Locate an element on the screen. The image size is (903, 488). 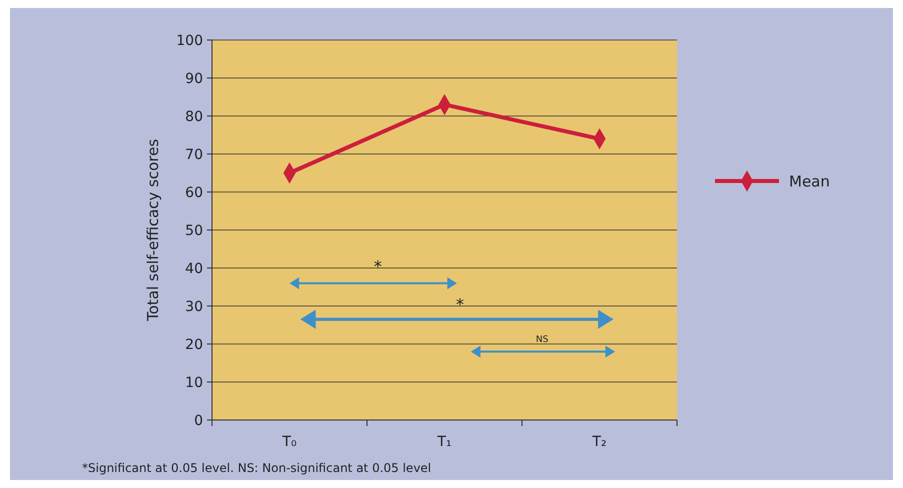
y-tick-label: 100 is located at coordinates (189, 40).